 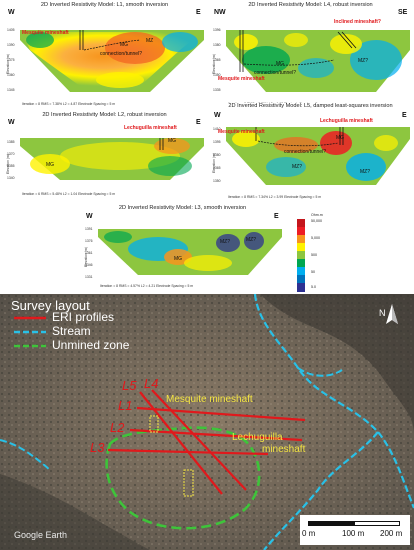 I want to click on direction-left: NW, so click(x=220, y=12).